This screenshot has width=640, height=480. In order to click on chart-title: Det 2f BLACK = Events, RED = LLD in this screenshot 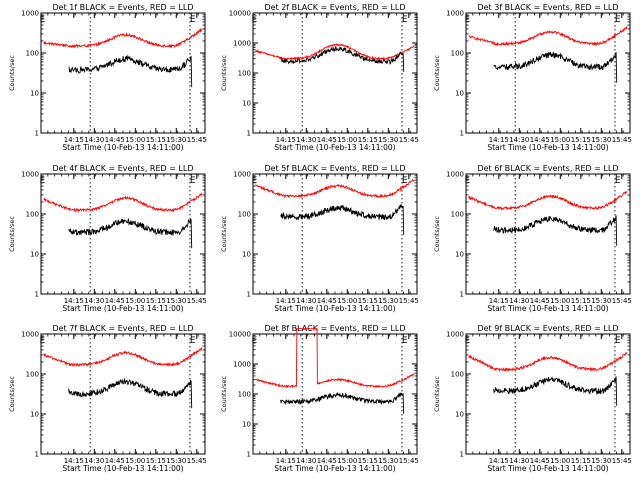, I will do `click(334, 7)`.